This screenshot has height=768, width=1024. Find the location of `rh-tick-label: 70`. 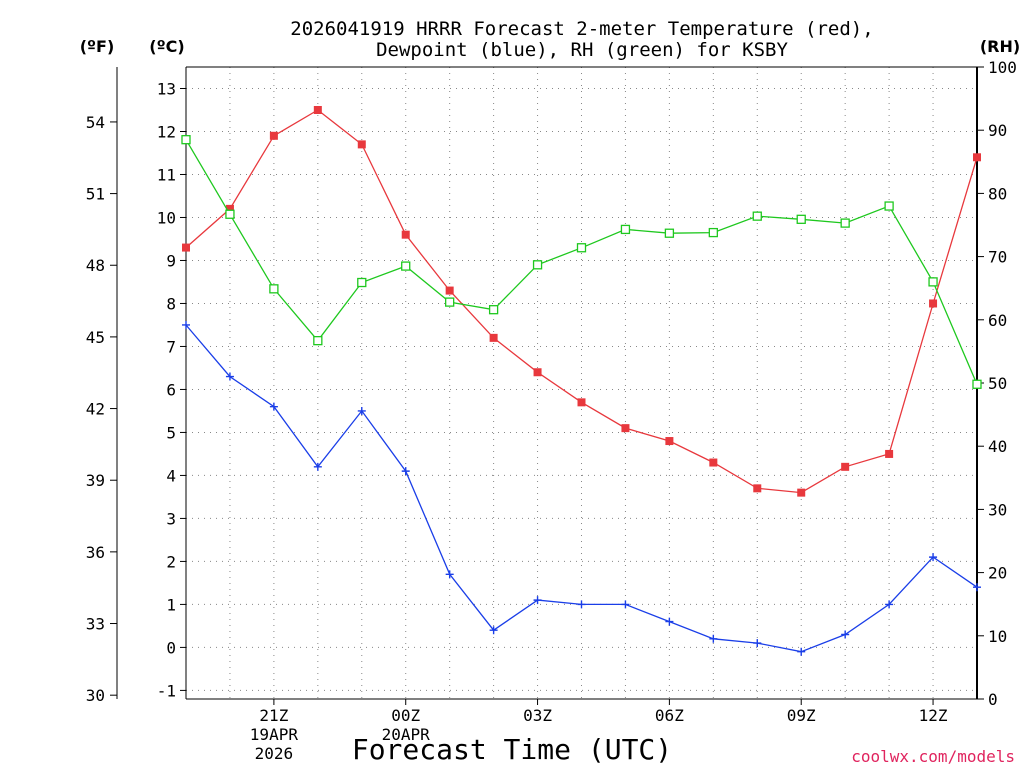

rh-tick-label: 70 is located at coordinates (997, 257).